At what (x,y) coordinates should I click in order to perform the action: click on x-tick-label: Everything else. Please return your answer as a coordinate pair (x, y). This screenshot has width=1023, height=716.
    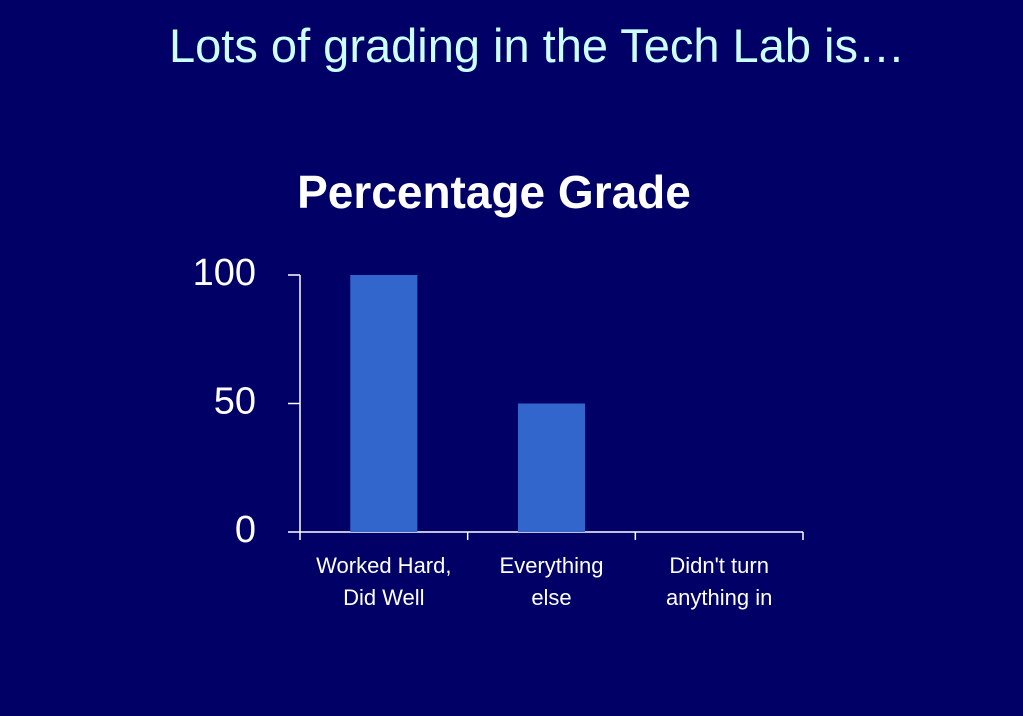
    Looking at the image, I should click on (551, 581).